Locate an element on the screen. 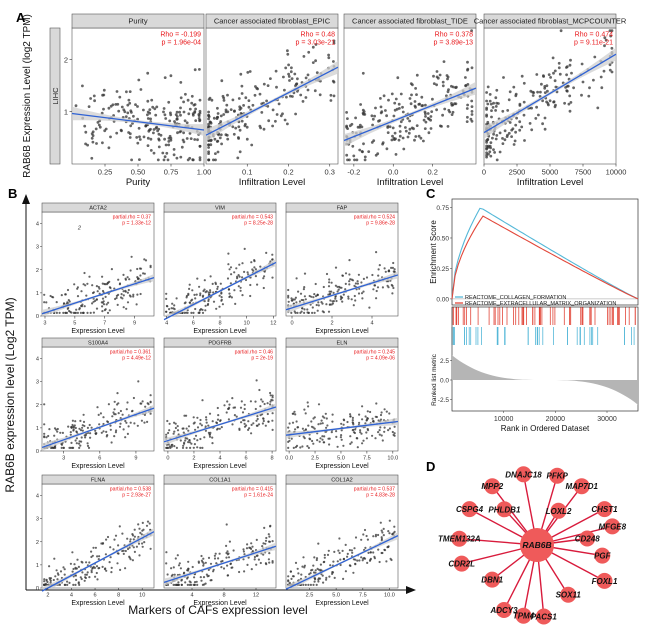 The image size is (645, 633). node-label: DNAJC18 is located at coordinates (523, 474).